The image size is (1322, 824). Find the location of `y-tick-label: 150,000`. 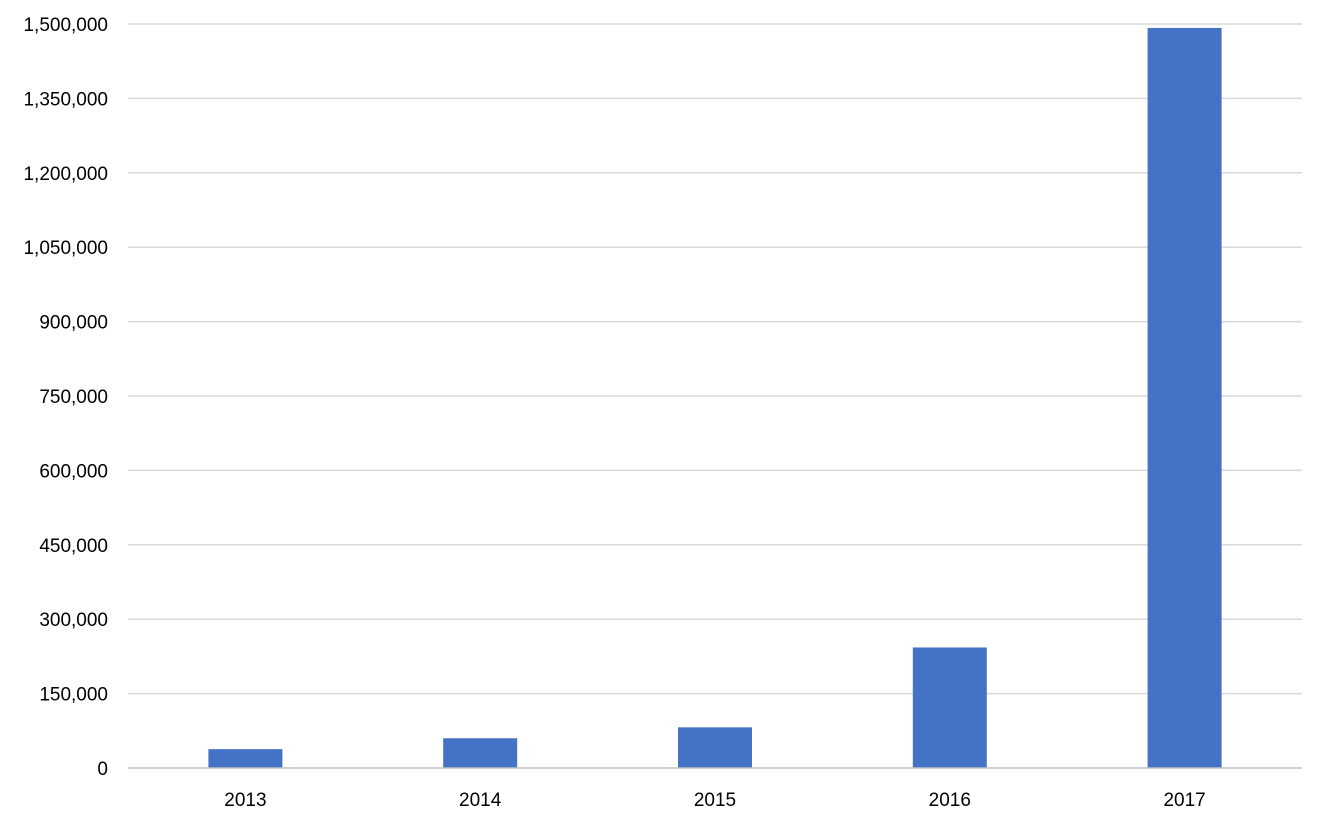

y-tick-label: 150,000 is located at coordinates (73, 695).